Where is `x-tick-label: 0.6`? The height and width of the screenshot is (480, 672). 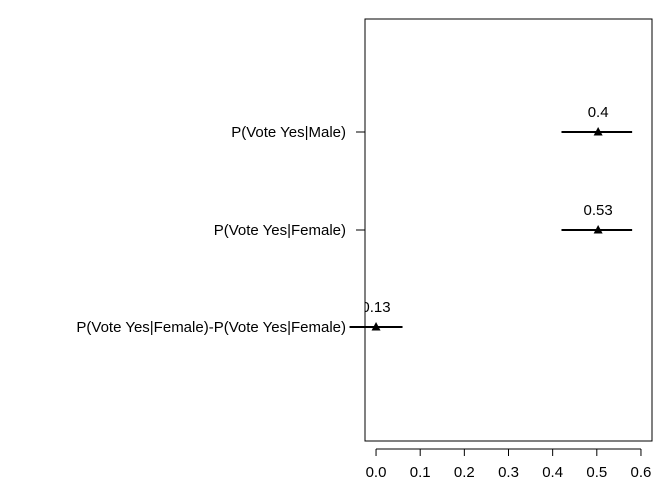
x-tick-label: 0.6 is located at coordinates (641, 472).